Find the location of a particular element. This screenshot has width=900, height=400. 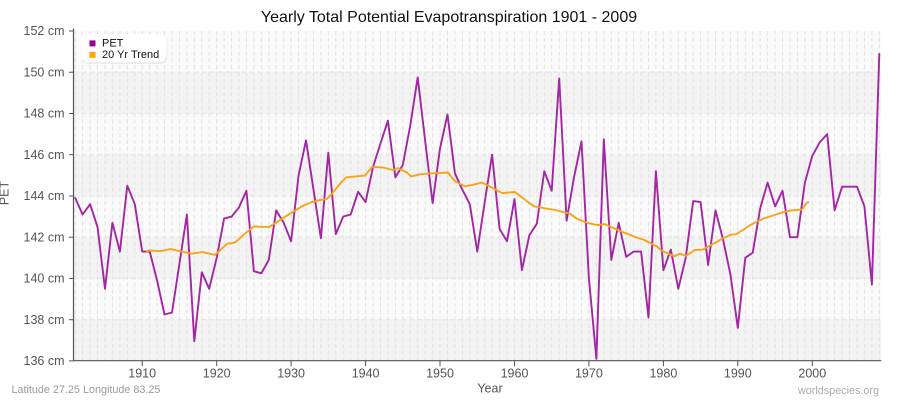

svg-text: 140 cm is located at coordinates (44, 279).